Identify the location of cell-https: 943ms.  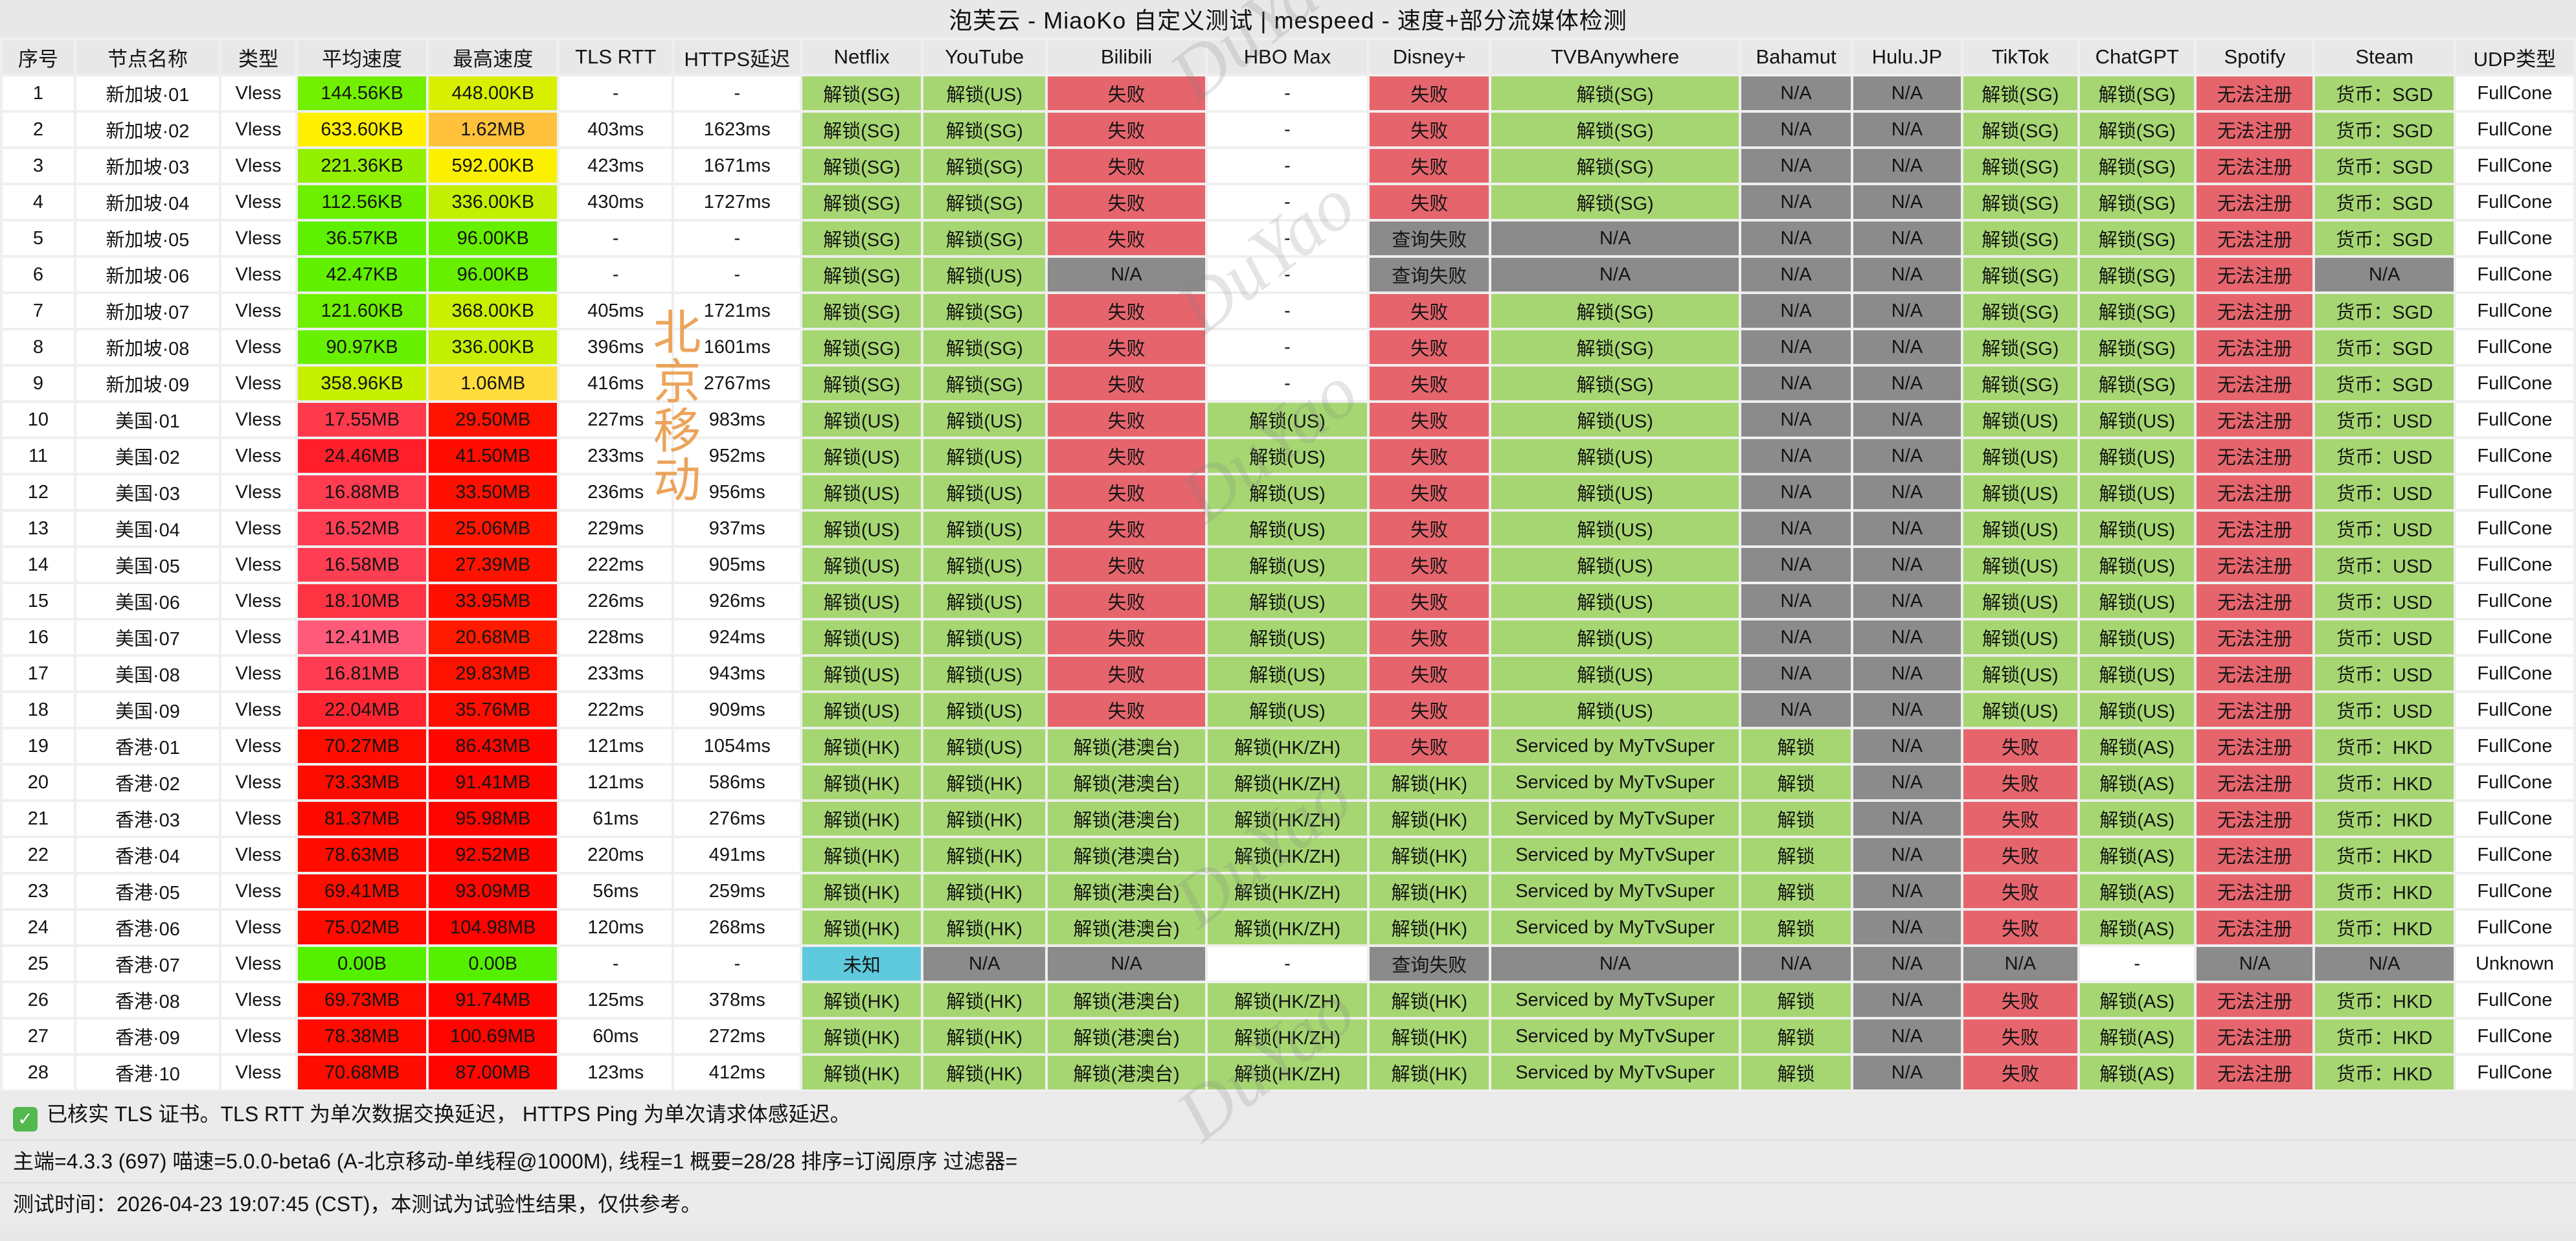
(737, 673).